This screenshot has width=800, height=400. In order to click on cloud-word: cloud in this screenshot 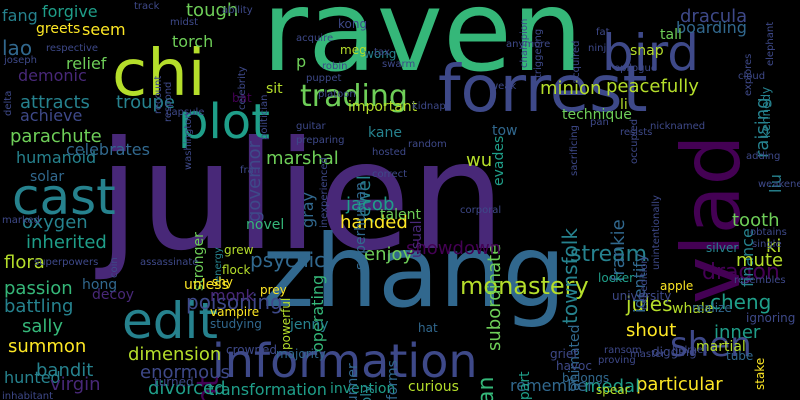, I will do `click(752, 76)`.